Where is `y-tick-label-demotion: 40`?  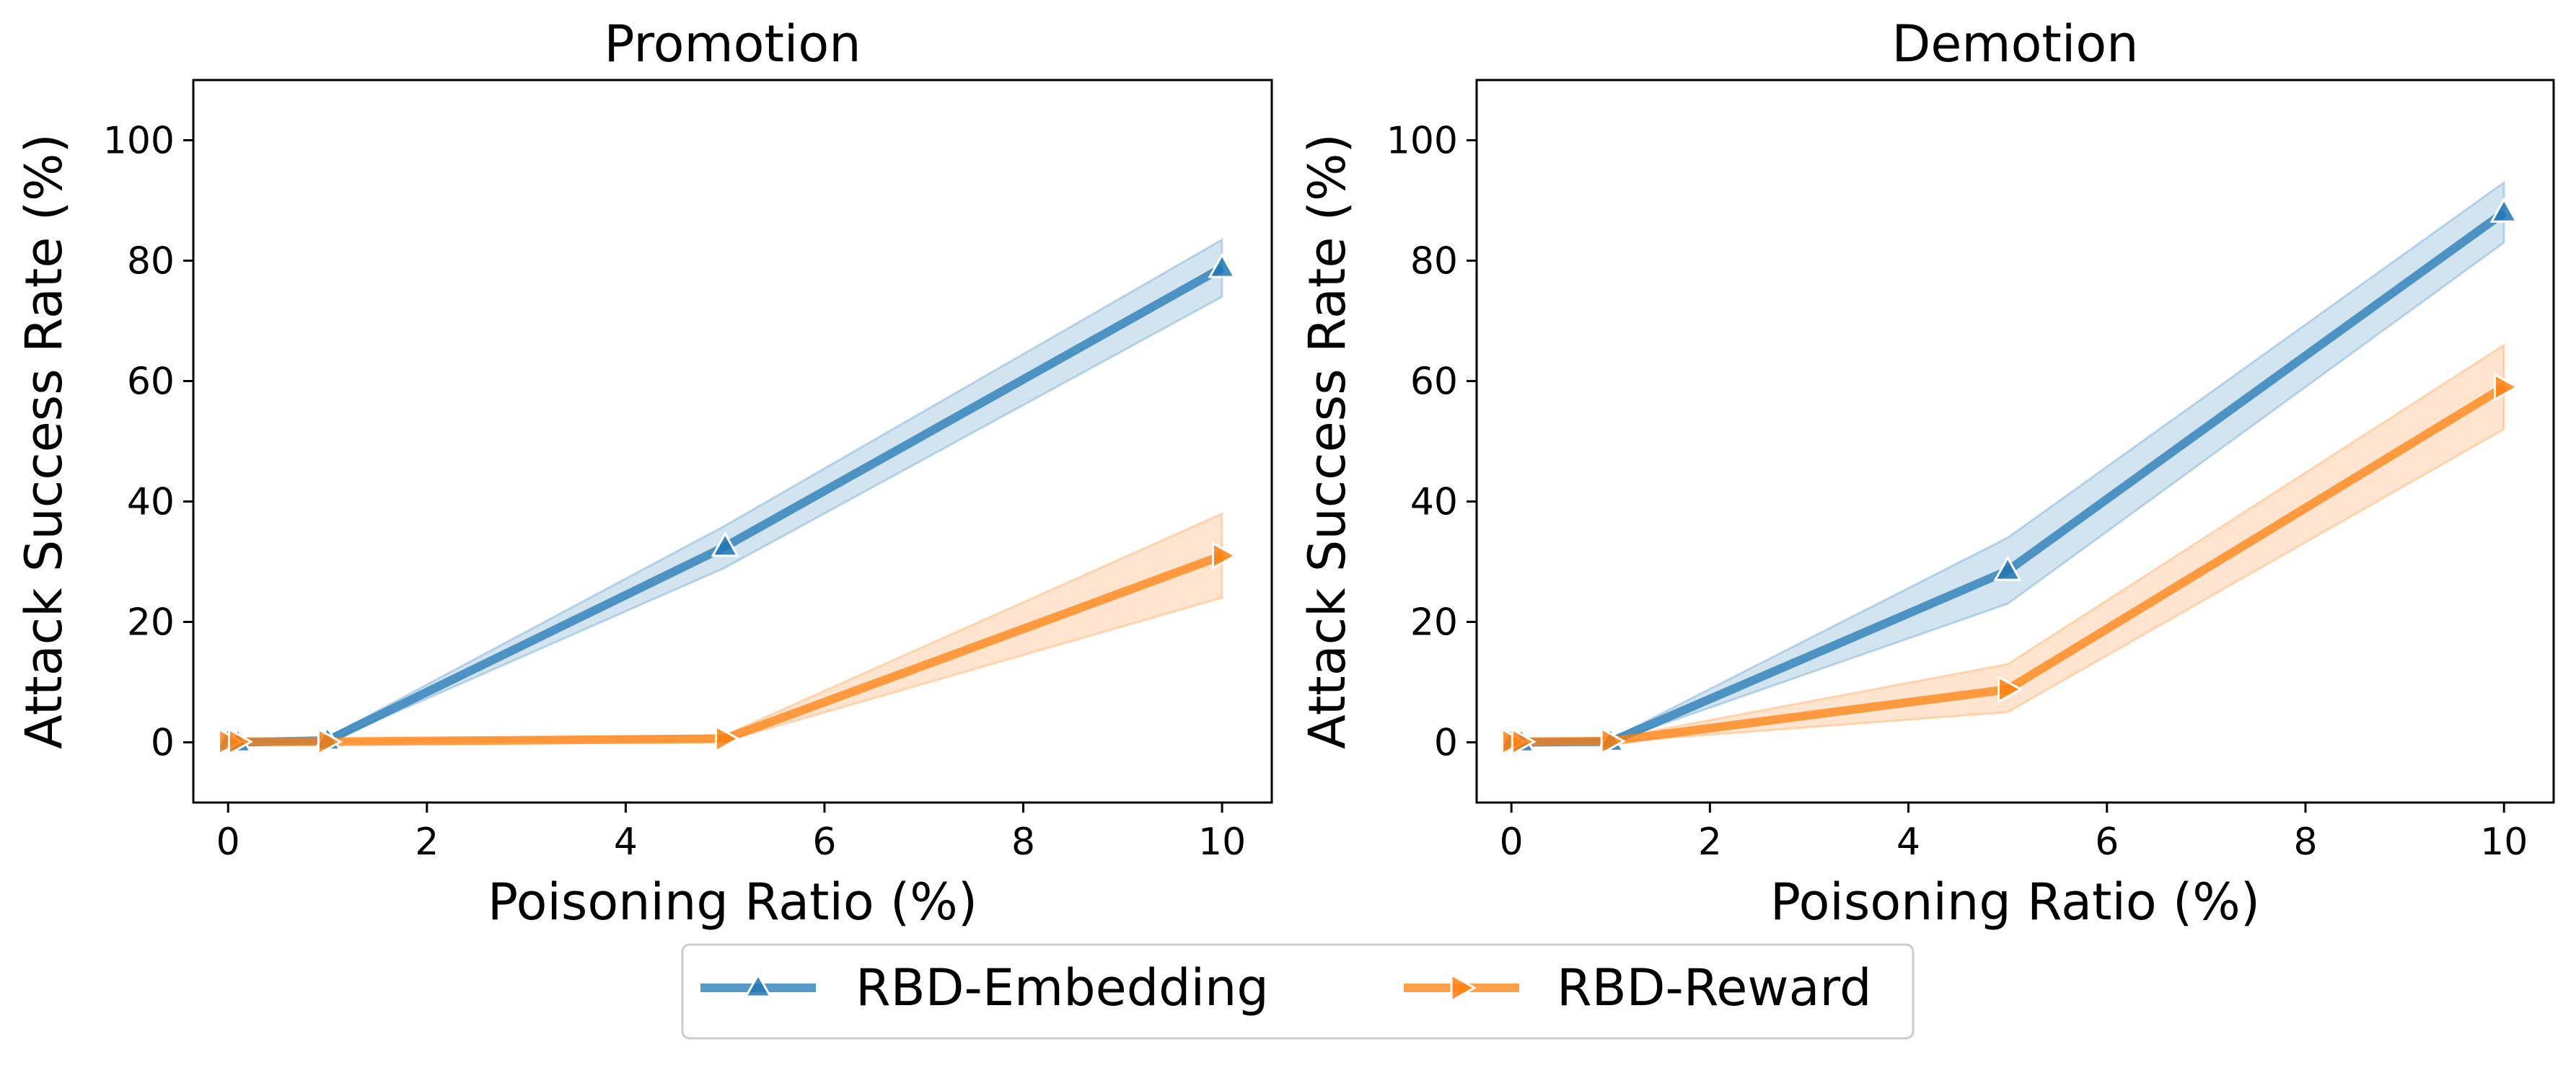
y-tick-label-demotion: 40 is located at coordinates (1434, 502).